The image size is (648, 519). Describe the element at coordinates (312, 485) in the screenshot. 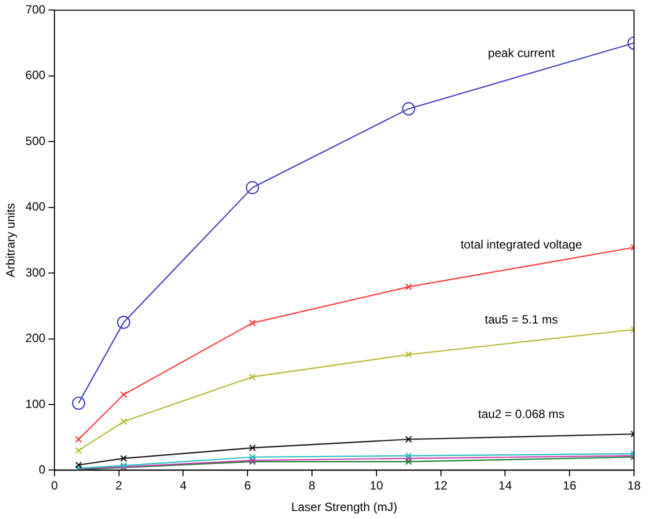

I see `x-tick-label: 8` at that location.